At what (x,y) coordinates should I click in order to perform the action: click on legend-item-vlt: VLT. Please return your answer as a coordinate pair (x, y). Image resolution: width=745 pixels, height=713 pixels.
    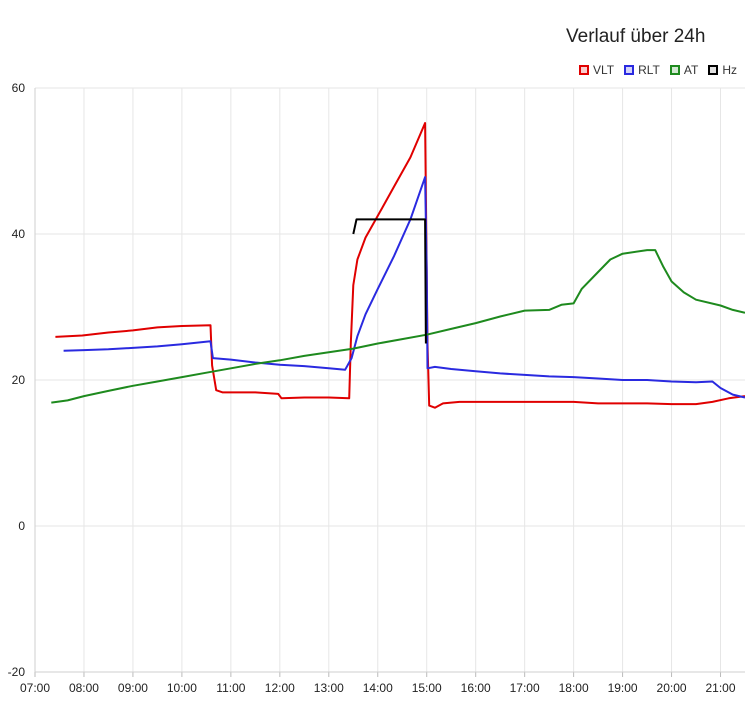
    Looking at the image, I should click on (596, 70).